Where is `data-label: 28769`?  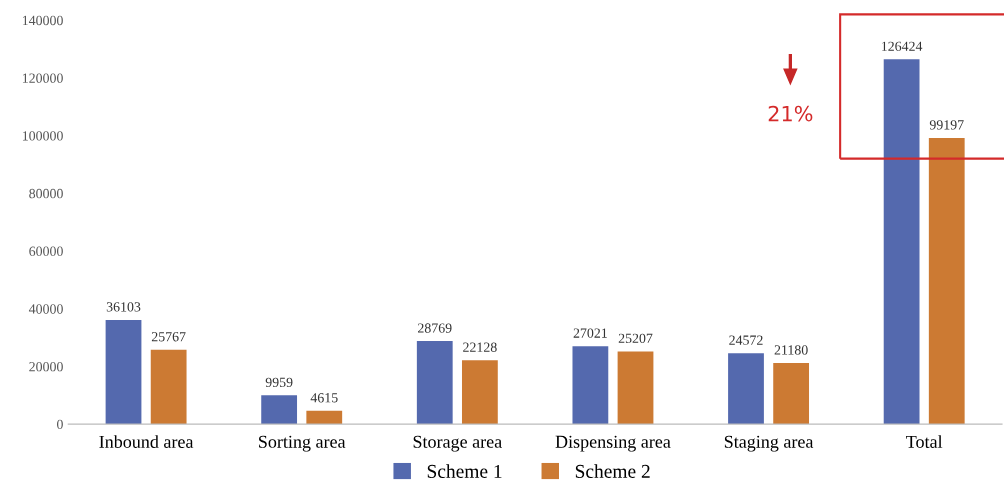
data-label: 28769 is located at coordinates (435, 328).